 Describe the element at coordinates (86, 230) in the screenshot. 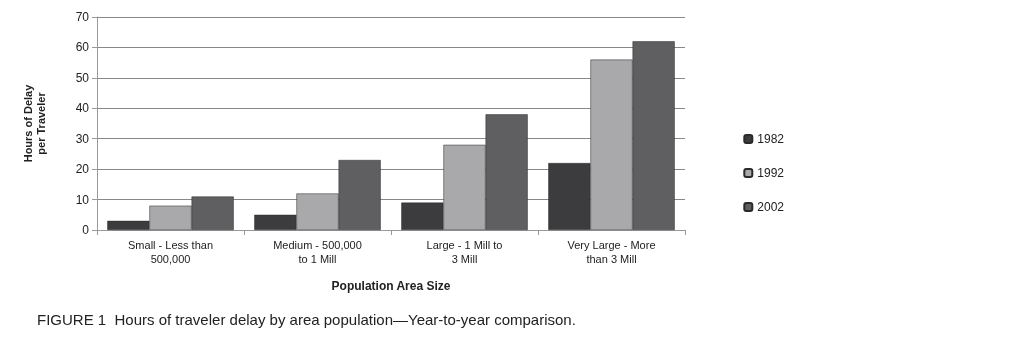

I see `y-tick-label: 0` at that location.